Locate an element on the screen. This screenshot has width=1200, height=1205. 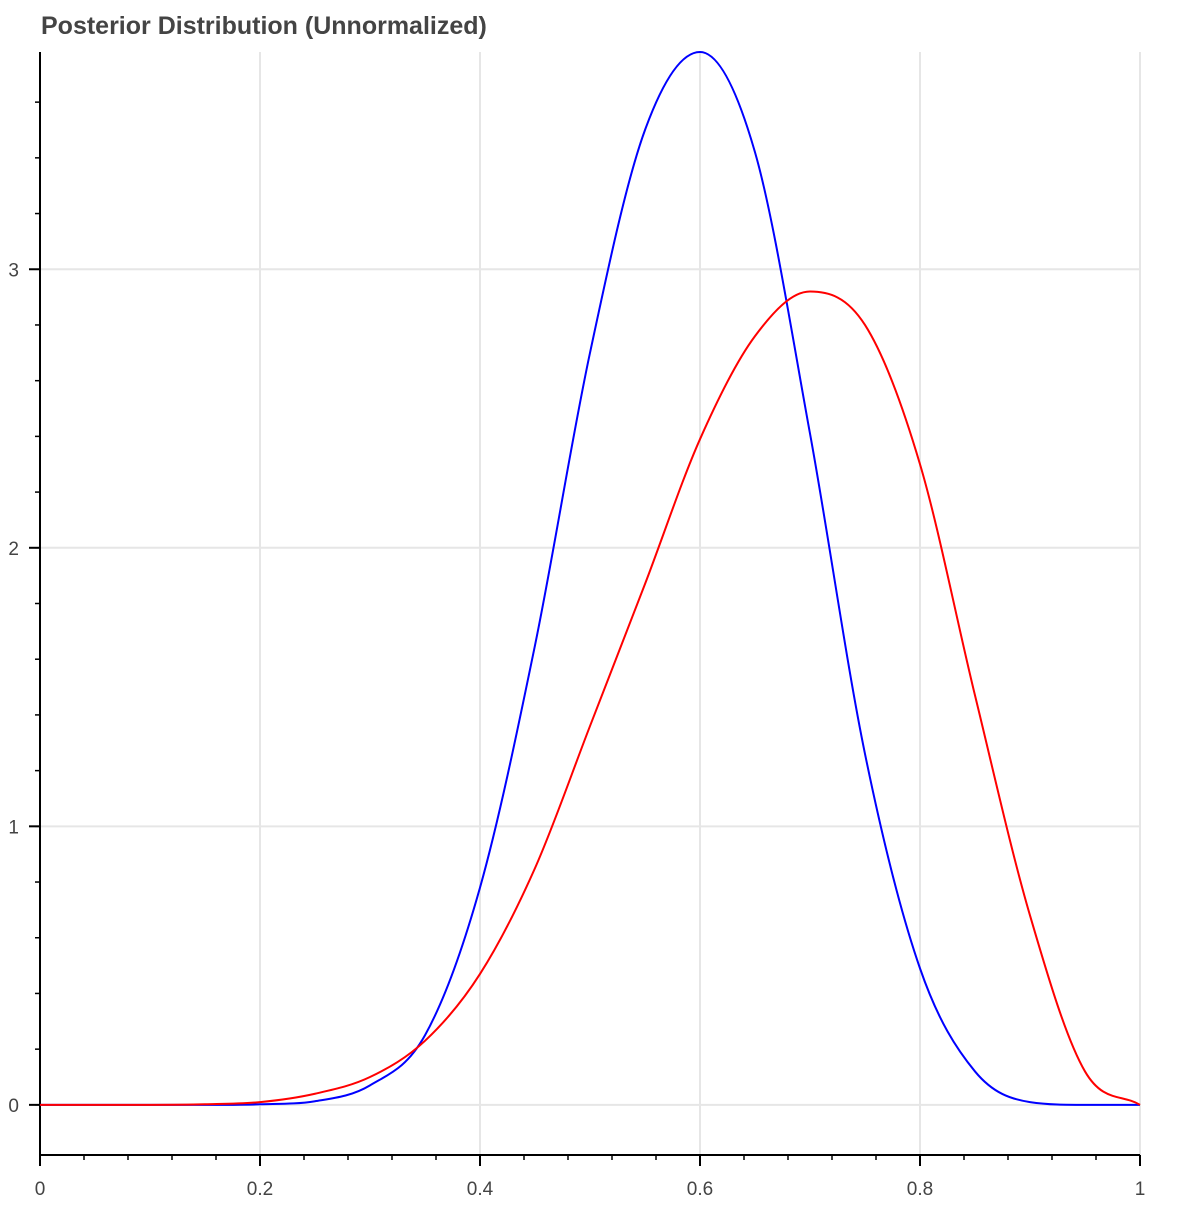
x-tick-label: 1 is located at coordinates (1140, 1189).